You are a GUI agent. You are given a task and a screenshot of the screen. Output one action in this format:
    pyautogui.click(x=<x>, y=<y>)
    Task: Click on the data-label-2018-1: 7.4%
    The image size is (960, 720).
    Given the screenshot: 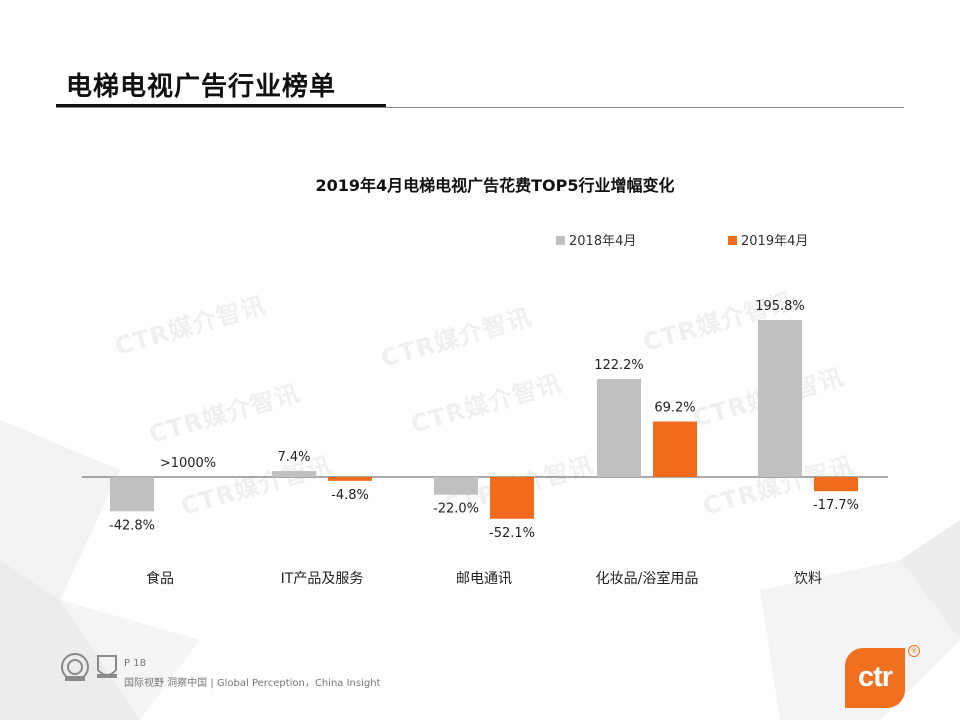 What is the action you would take?
    pyautogui.click(x=293, y=457)
    